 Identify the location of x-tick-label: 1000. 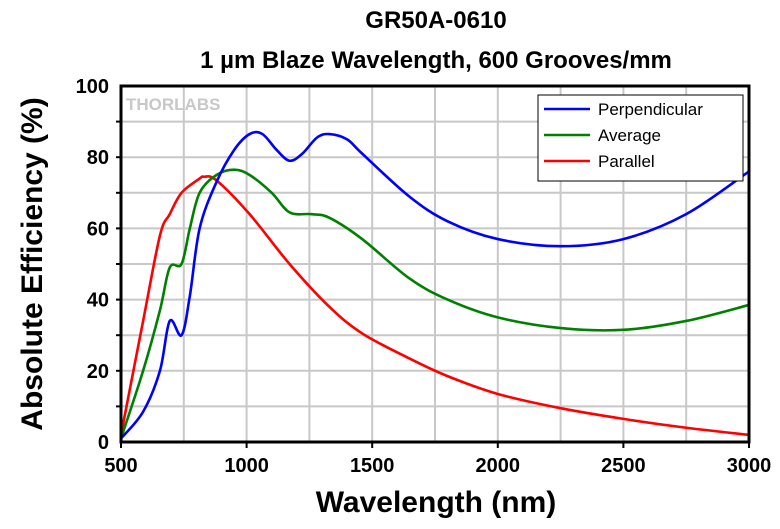
(246, 466).